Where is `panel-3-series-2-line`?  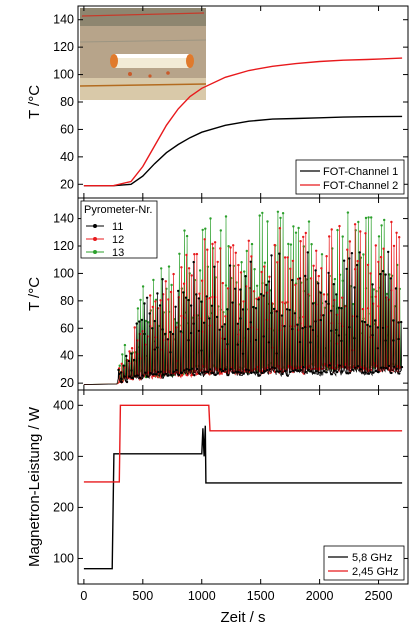
panel-3-series-2-line is located at coordinates (243, 443).